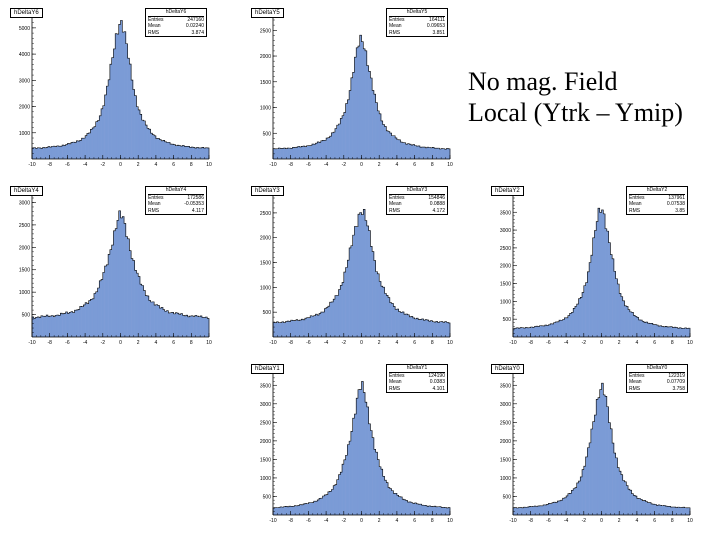 The width and height of the screenshot is (720, 540). What do you see at coordinates (265, 109) in the screenshot?
I see `y-tick-label: 1000` at bounding box center [265, 109].